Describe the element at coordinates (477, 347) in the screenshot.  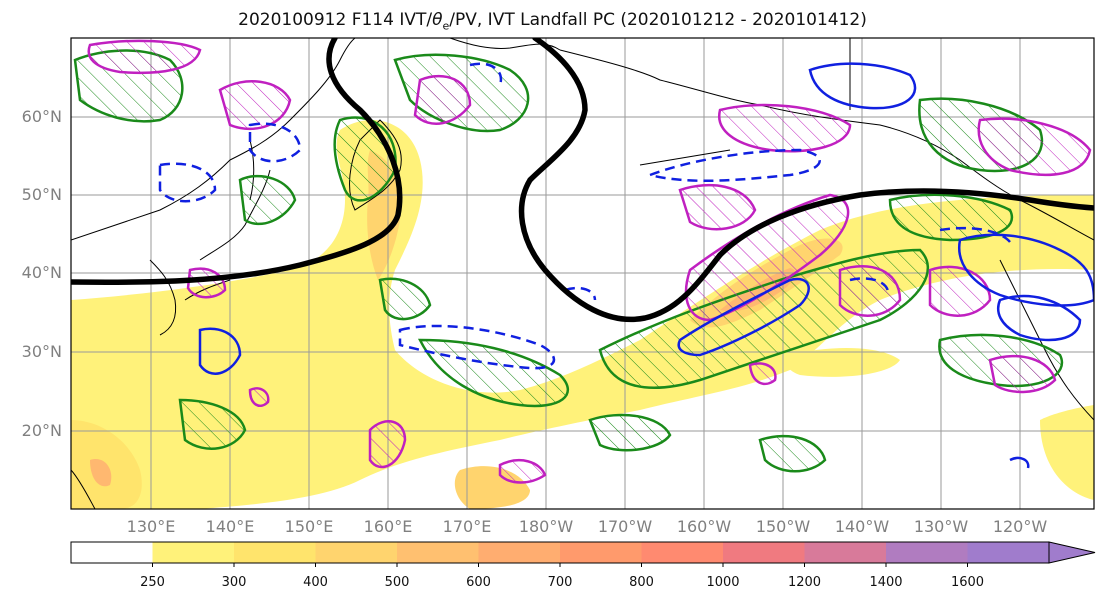
I see `blue-dashed-contour-central` at that location.